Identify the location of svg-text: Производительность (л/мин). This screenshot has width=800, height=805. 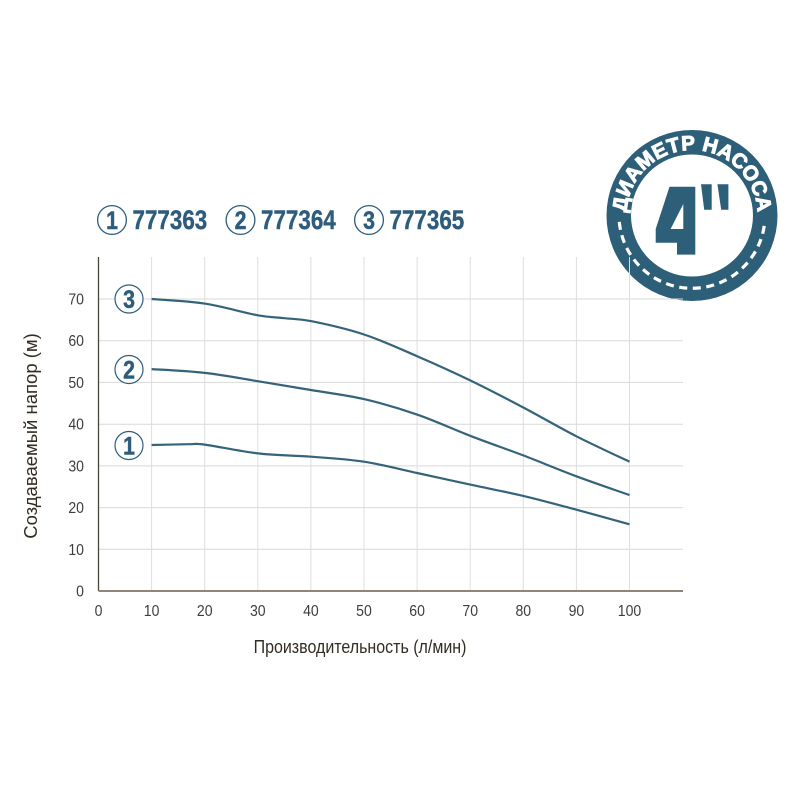
(360, 646).